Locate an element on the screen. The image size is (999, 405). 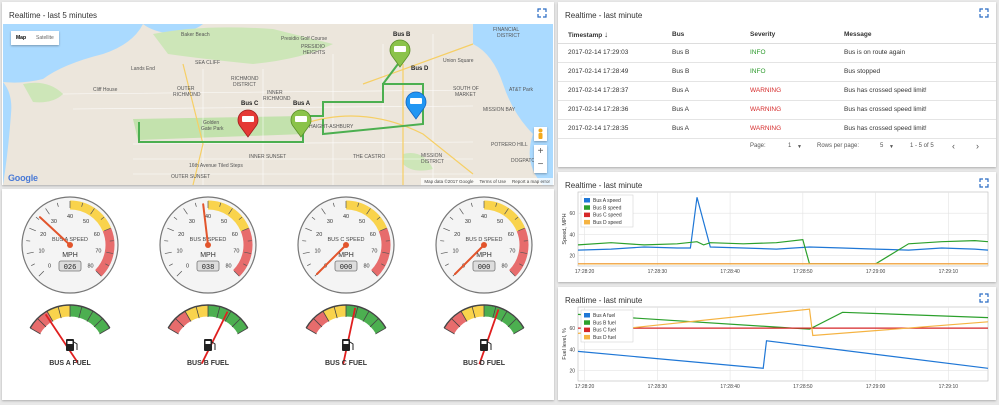
sort-down-arrow-icon: ↓ is located at coordinates (606, 34).